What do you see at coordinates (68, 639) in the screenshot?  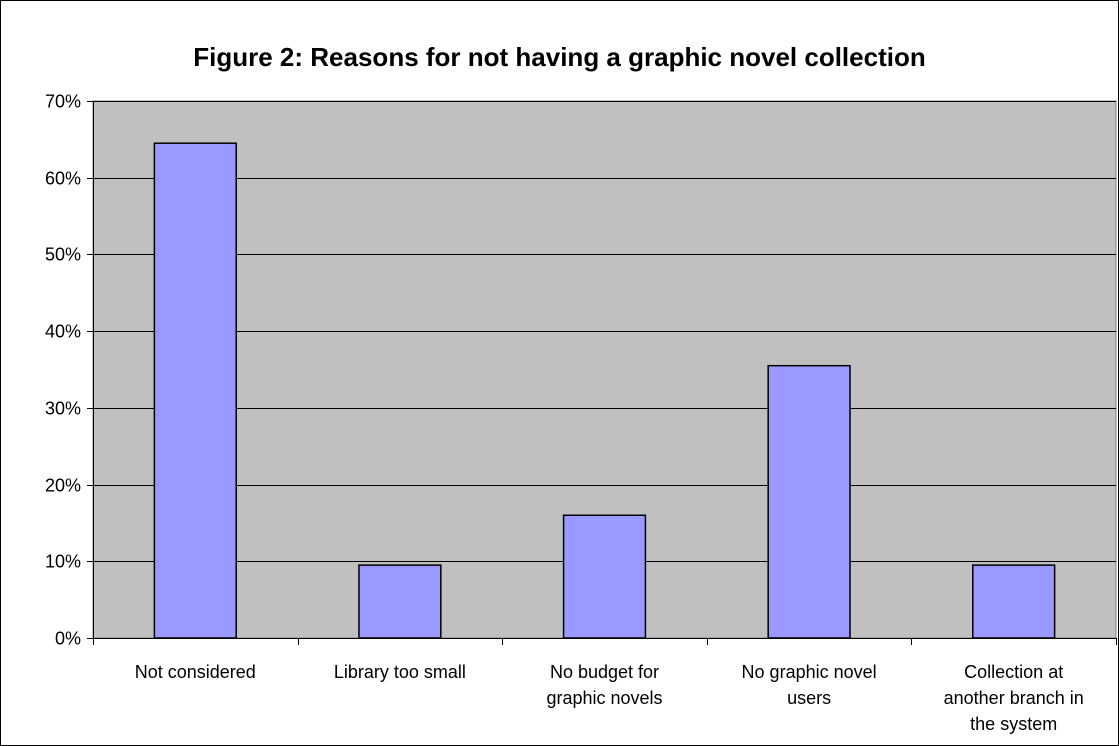 I see `y-tick-label: 0%` at bounding box center [68, 639].